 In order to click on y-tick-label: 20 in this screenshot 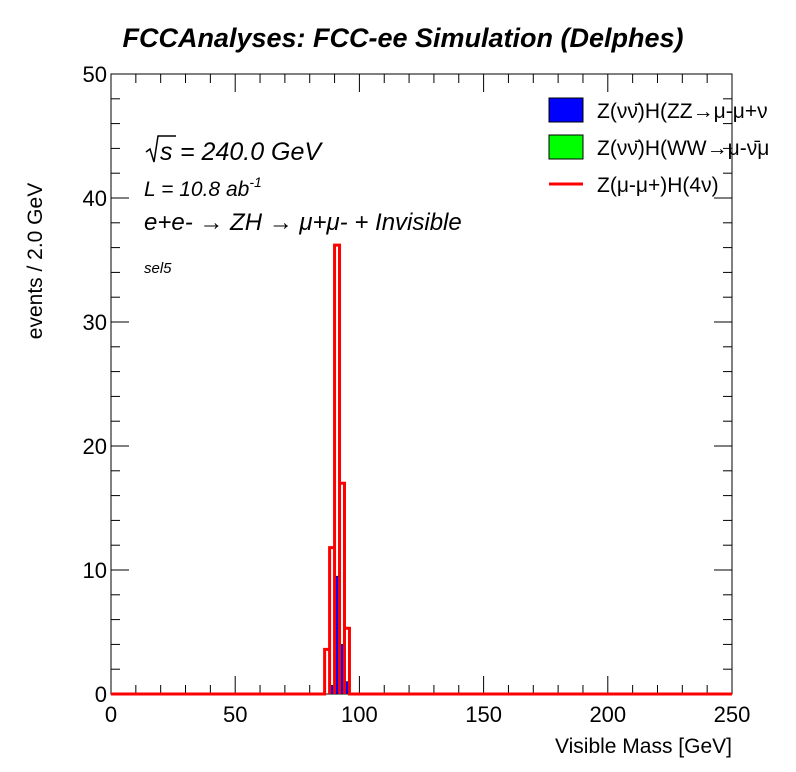, I will do `click(95, 446)`.